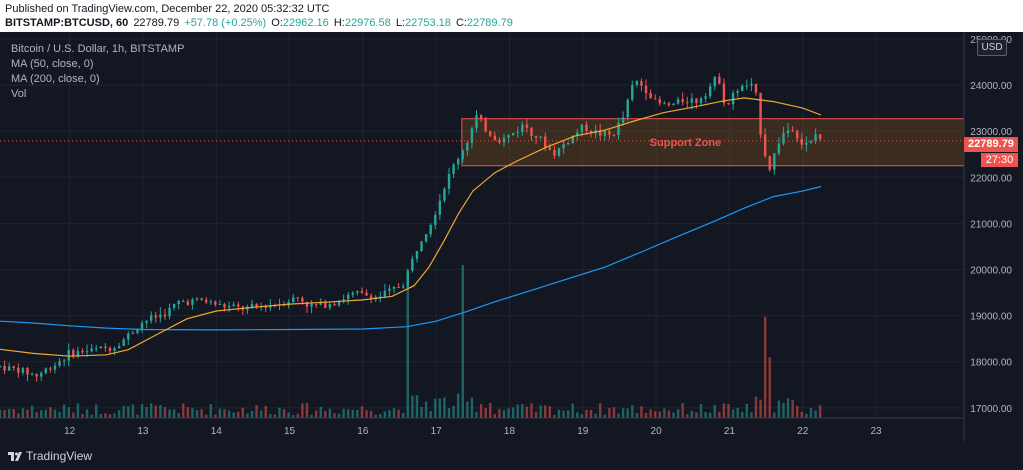 Image resolution: width=1023 pixels, height=470 pixels. Describe the element at coordinates (225, 23) in the screenshot. I see `price-change: +57.78 (+0.25%)` at that location.